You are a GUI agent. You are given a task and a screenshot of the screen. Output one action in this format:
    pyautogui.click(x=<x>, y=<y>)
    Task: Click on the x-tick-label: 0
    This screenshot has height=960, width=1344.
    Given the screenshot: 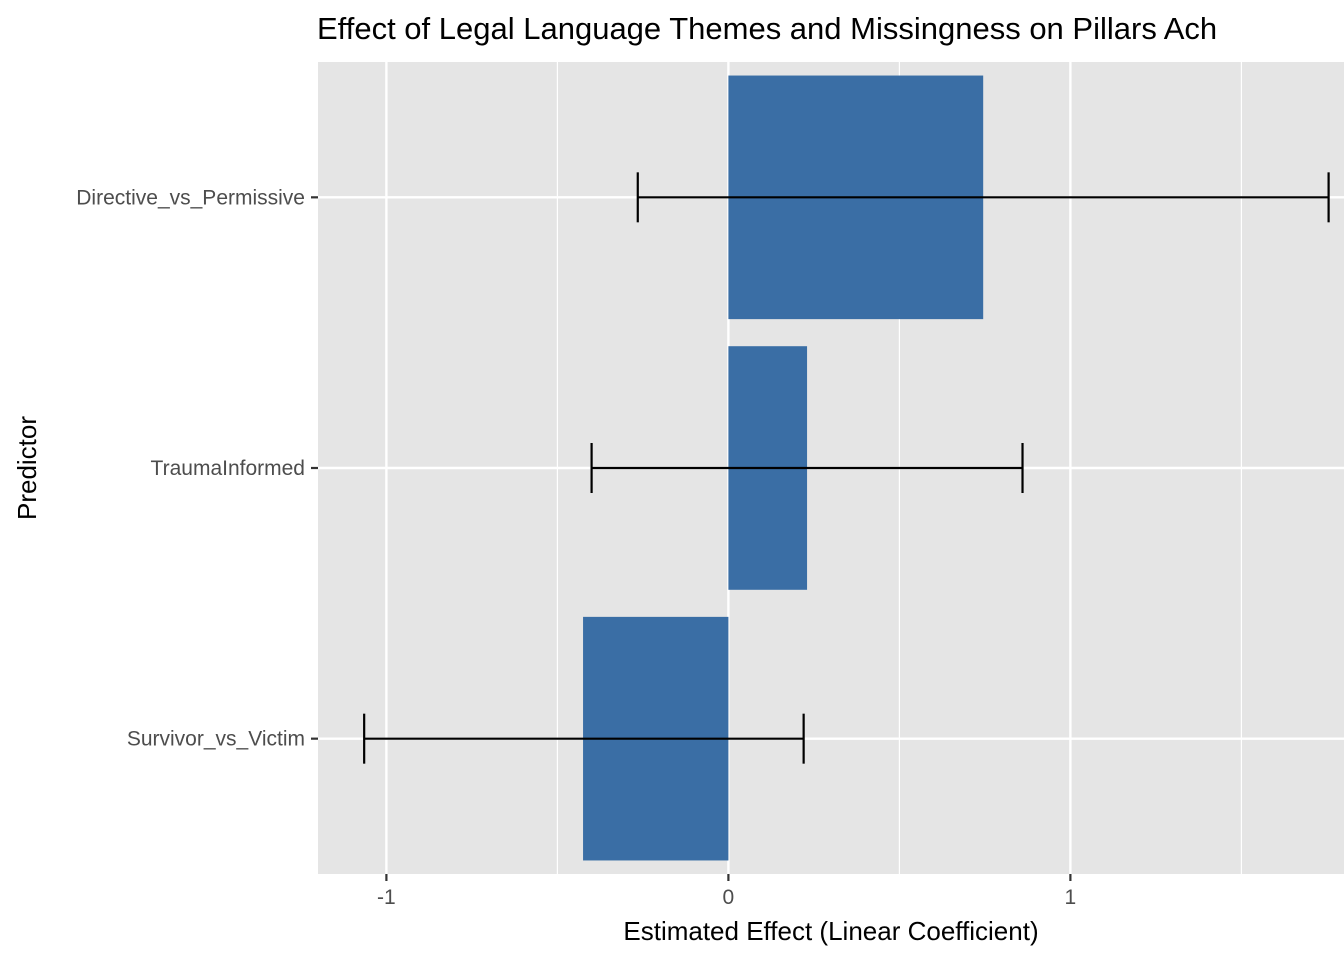 What is the action you would take?
    pyautogui.click(x=729, y=897)
    